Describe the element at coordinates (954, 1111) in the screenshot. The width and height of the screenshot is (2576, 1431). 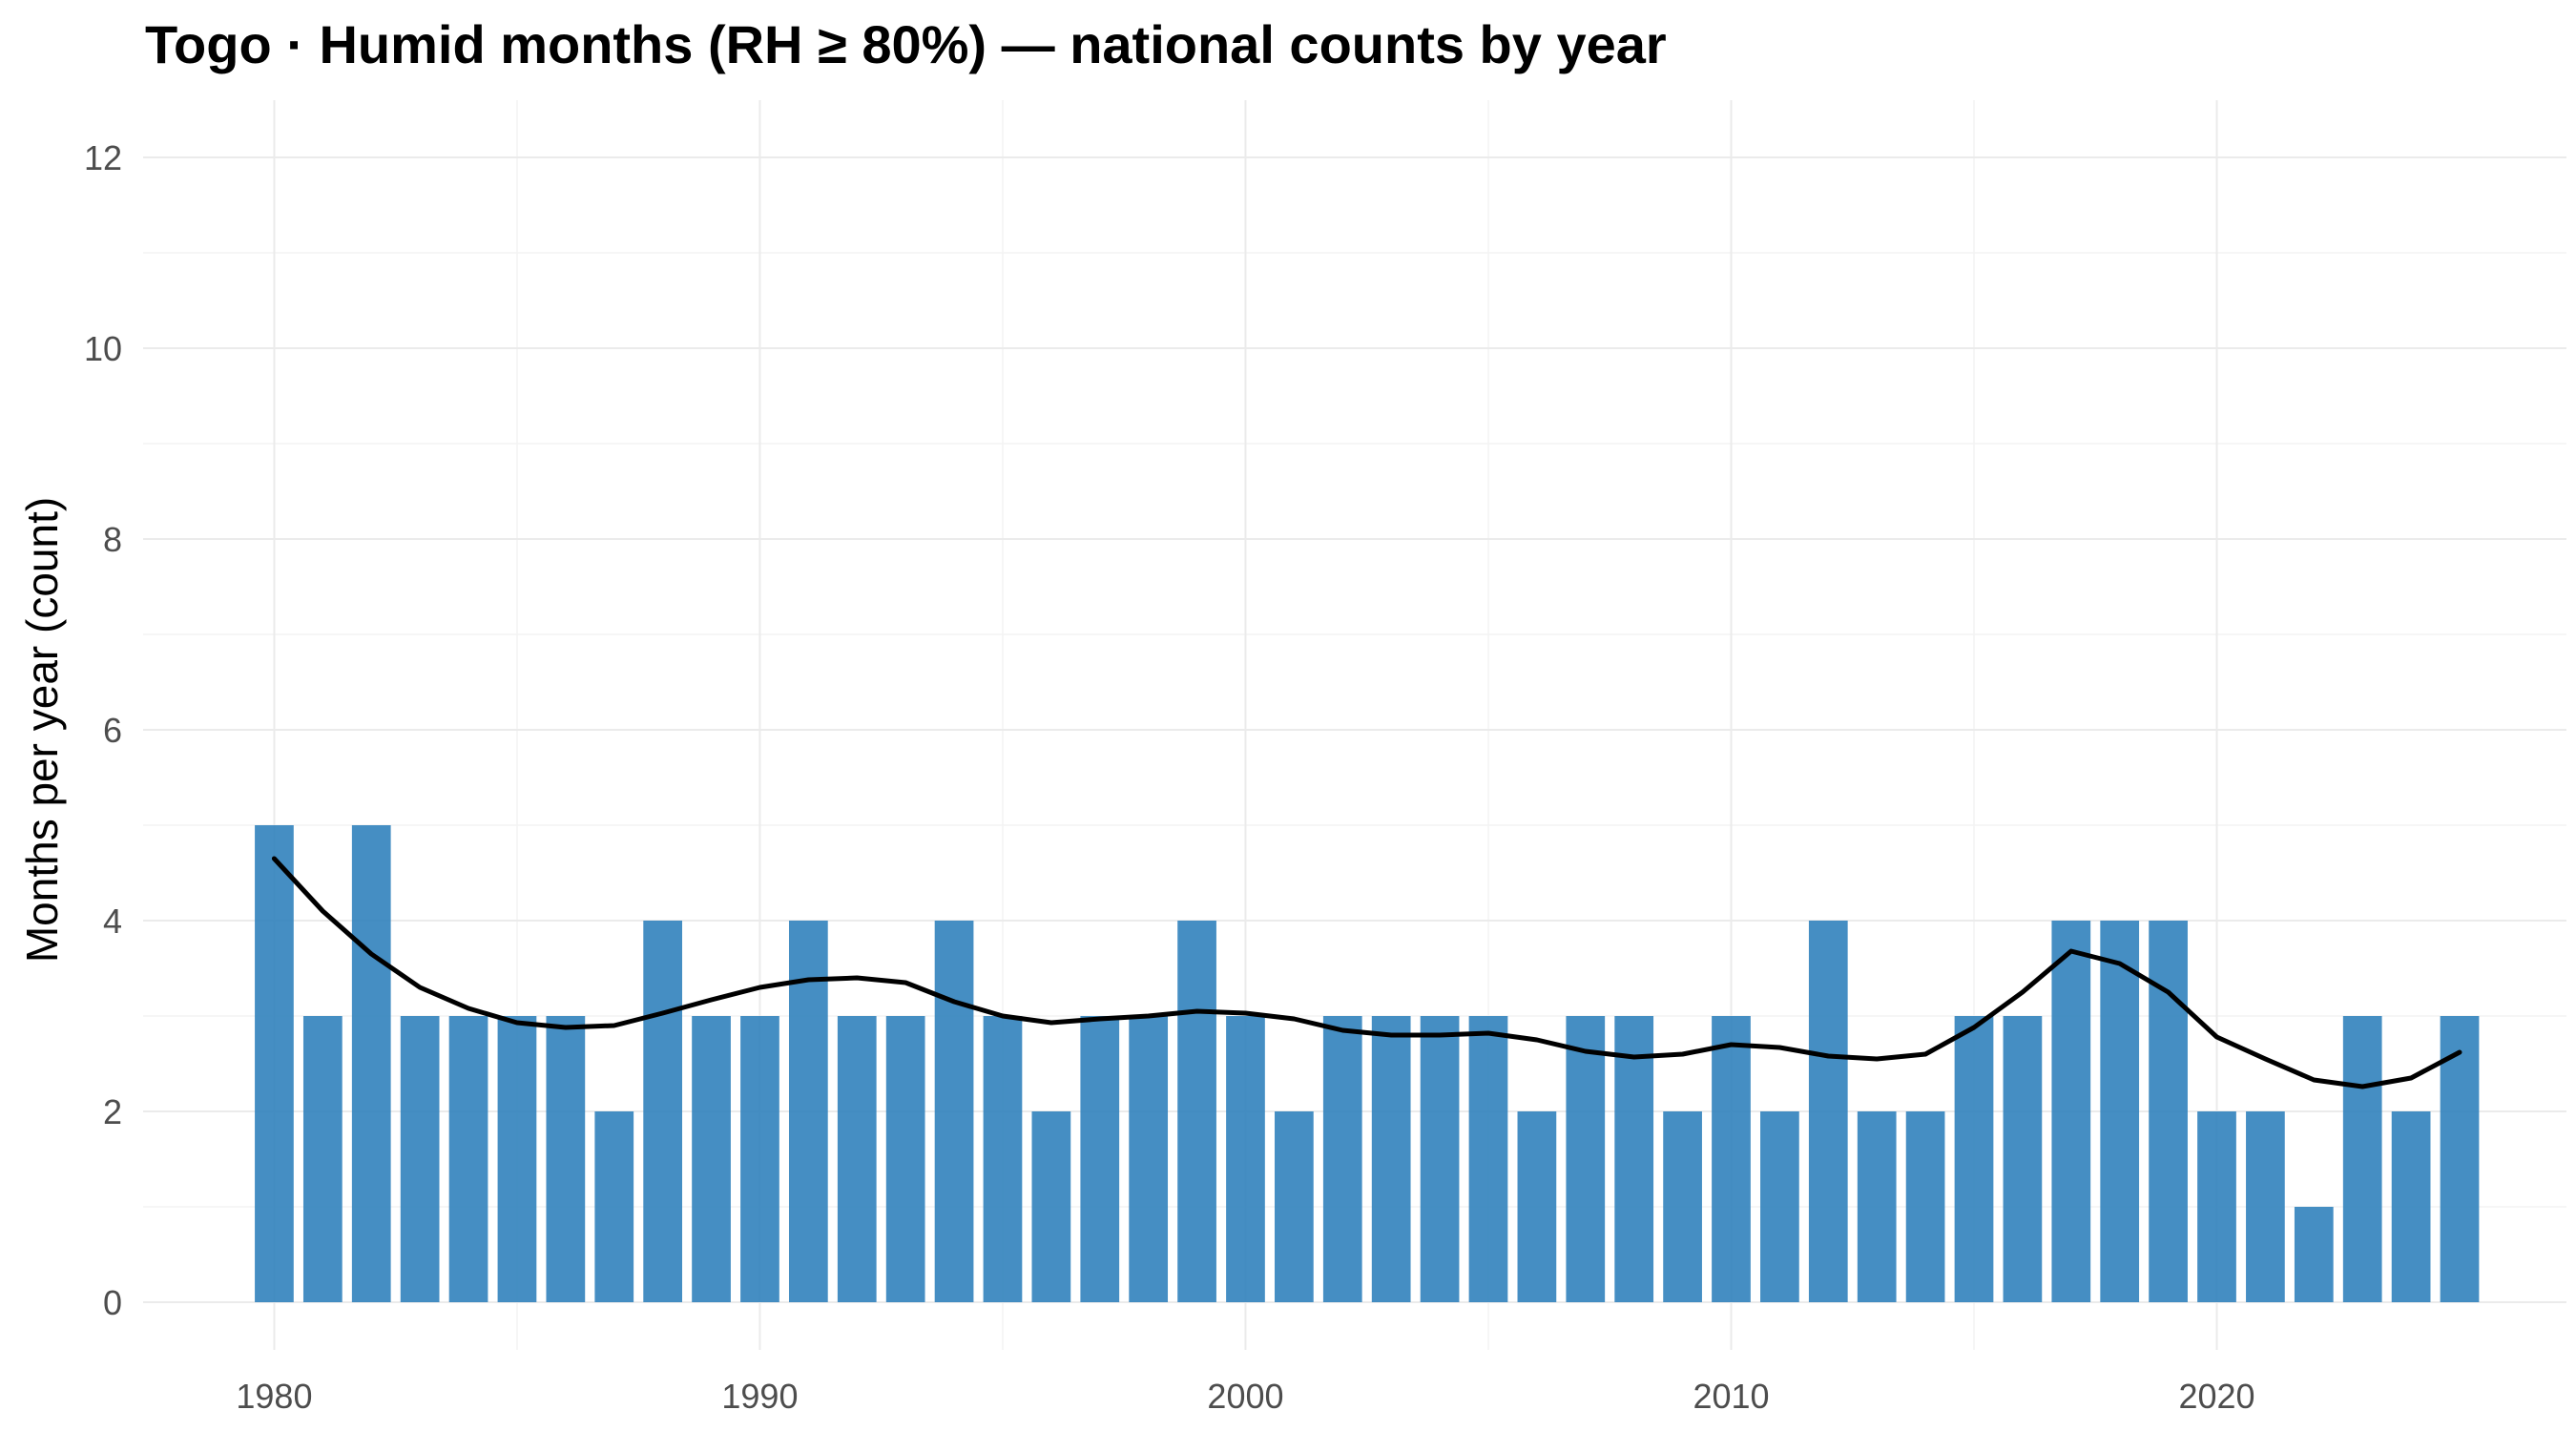
I see `bar-1994` at that location.